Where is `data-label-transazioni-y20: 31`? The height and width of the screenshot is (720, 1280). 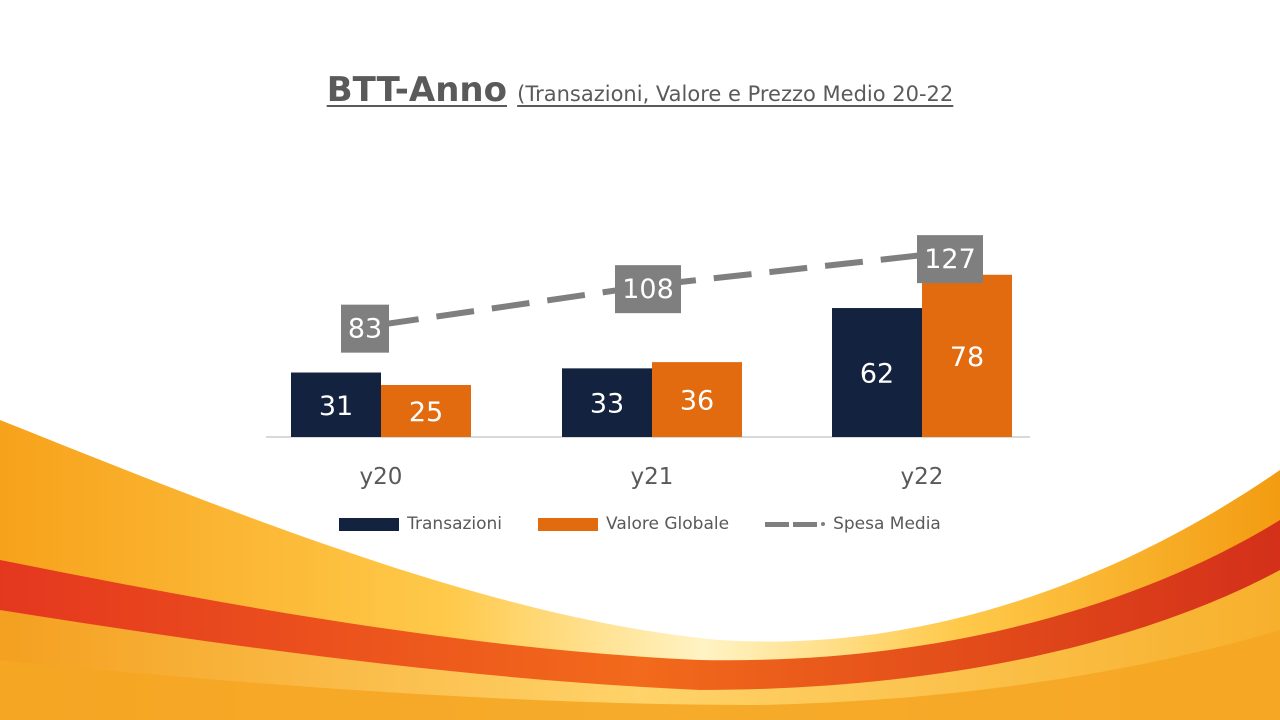
data-label-transazioni-y20: 31 is located at coordinates (336, 406).